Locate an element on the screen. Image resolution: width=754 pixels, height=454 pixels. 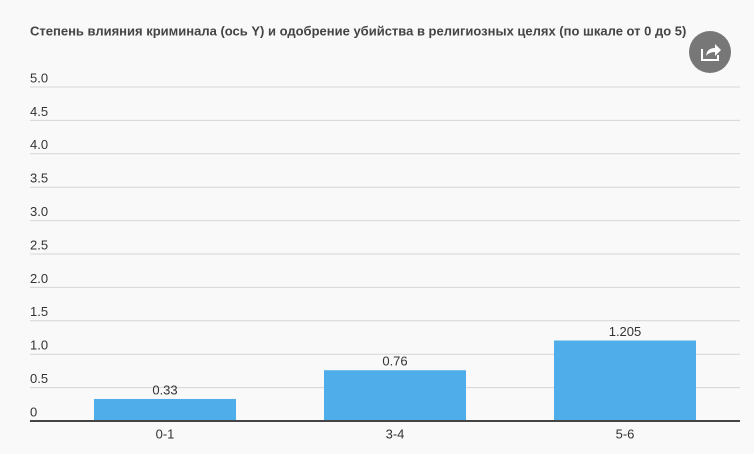
y-tick-label: 3.5 is located at coordinates (39, 178).